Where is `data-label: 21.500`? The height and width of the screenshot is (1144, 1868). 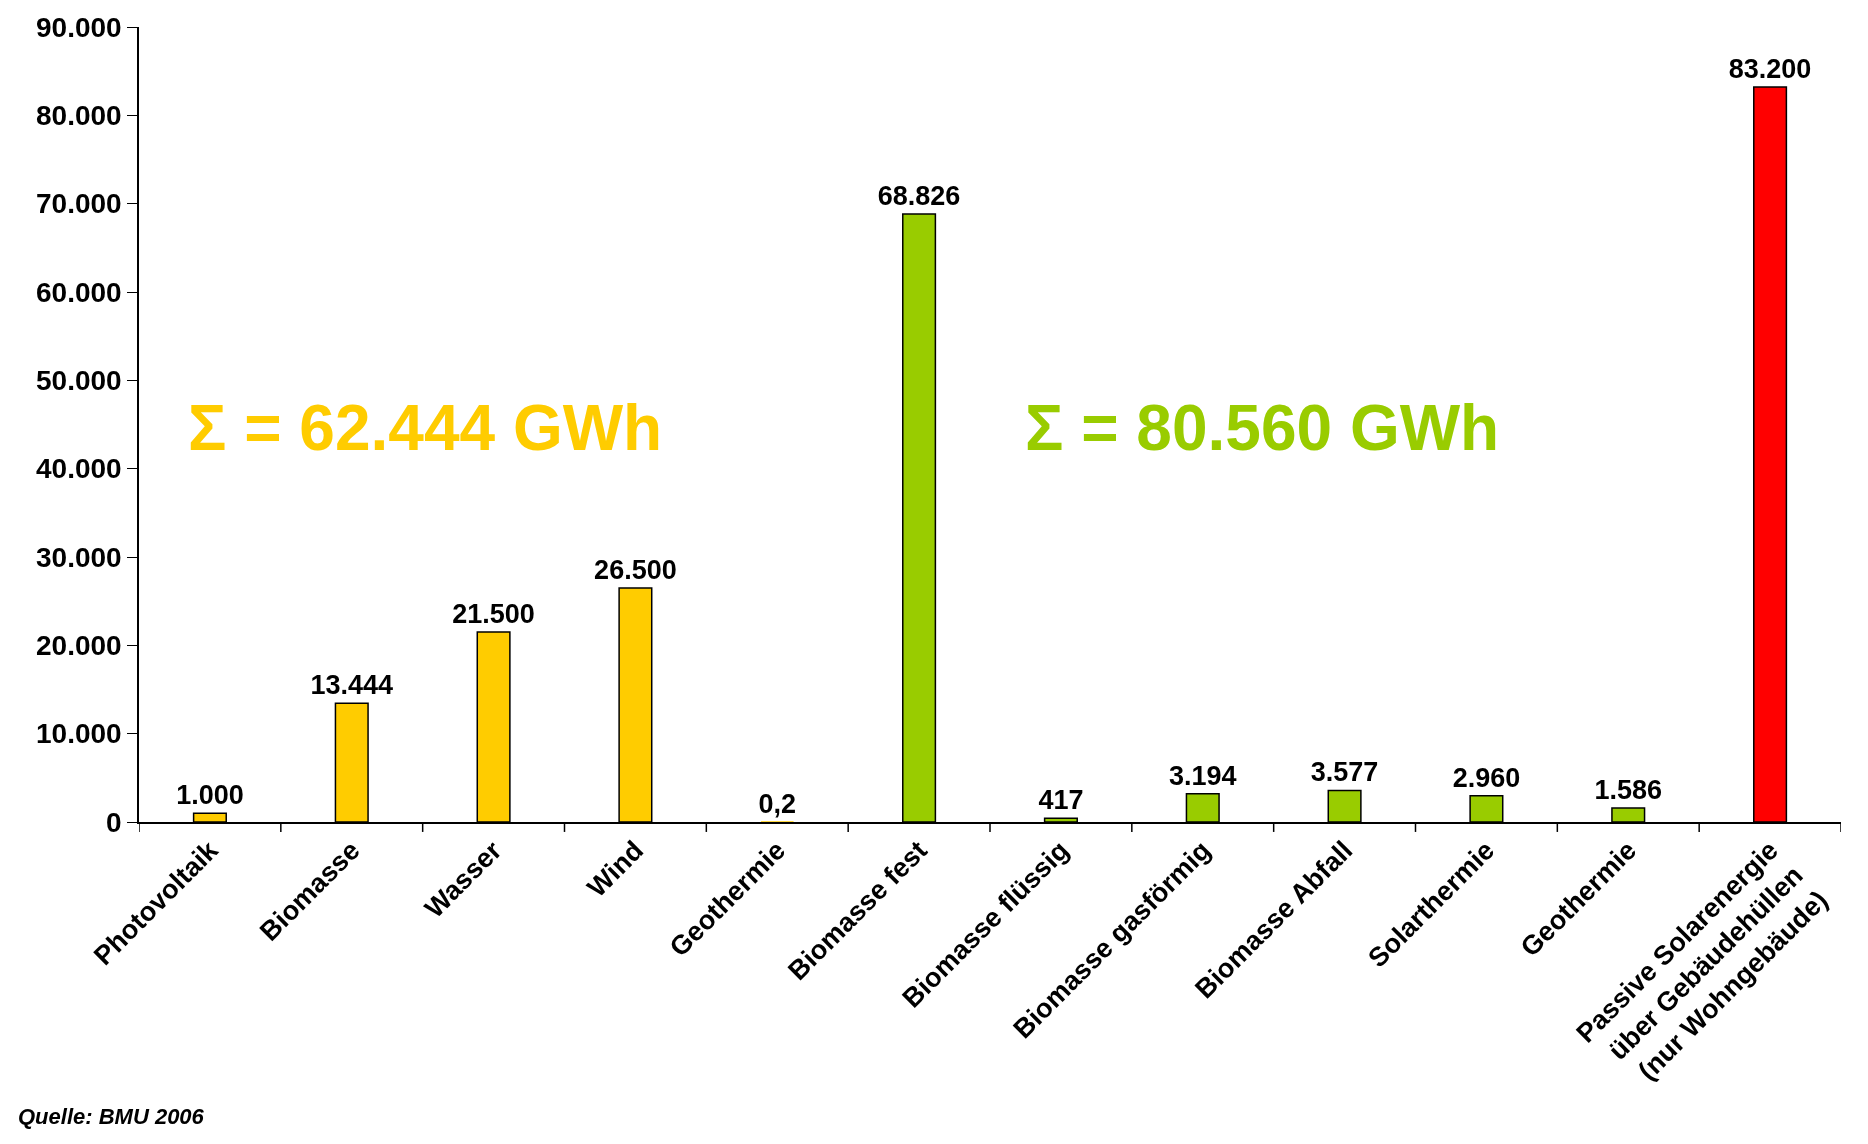 data-label: 21.500 is located at coordinates (493, 614).